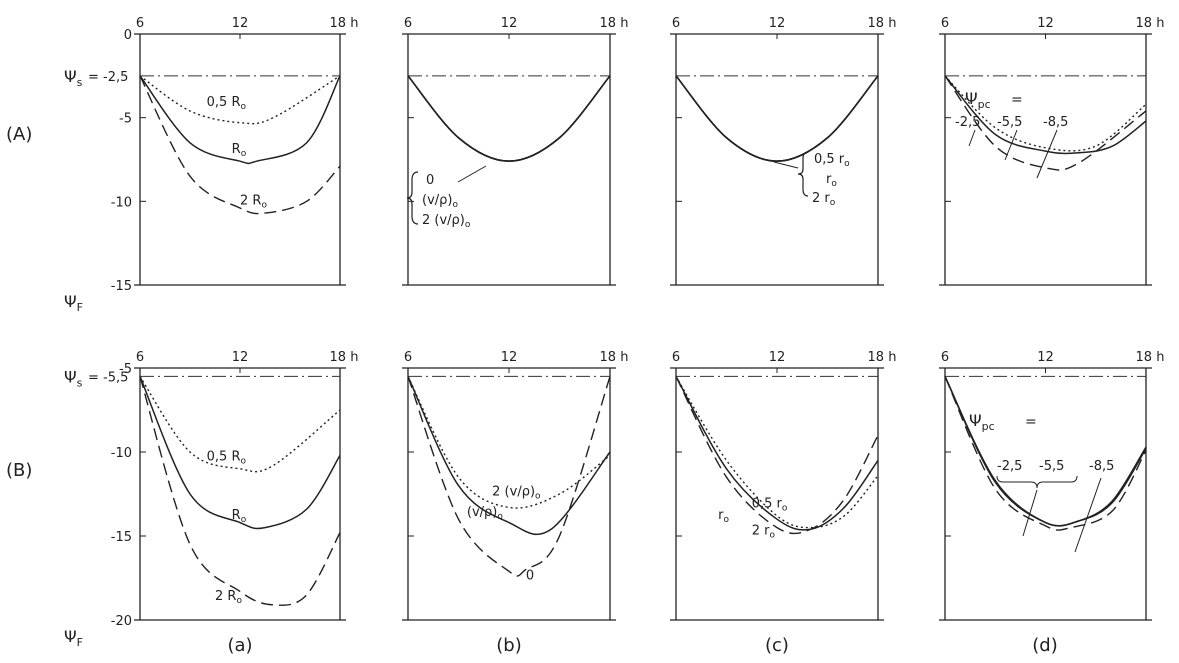 The width and height of the screenshot is (1179, 663). I want to click on panel-A-b: 6 12 18 h, so click(515, 151).